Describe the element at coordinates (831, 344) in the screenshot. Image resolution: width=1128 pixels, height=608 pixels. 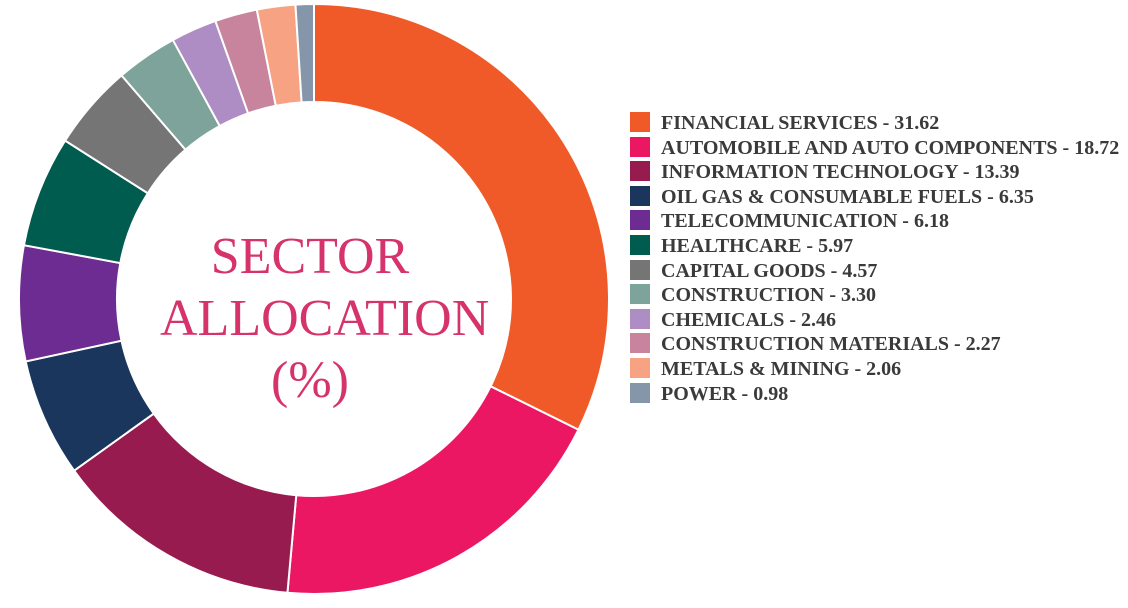
I see `legend-label: CONSTRUCTION MATERIALS - 2.27` at that location.